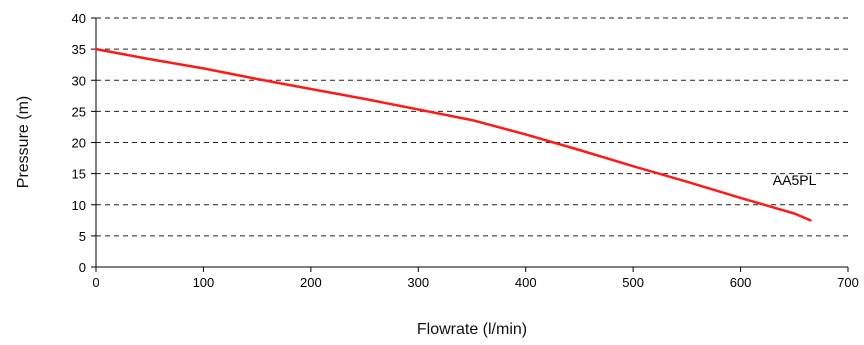 The height and width of the screenshot is (345, 864). What do you see at coordinates (633, 282) in the screenshot?
I see `x-tick-label-500: 500` at bounding box center [633, 282].